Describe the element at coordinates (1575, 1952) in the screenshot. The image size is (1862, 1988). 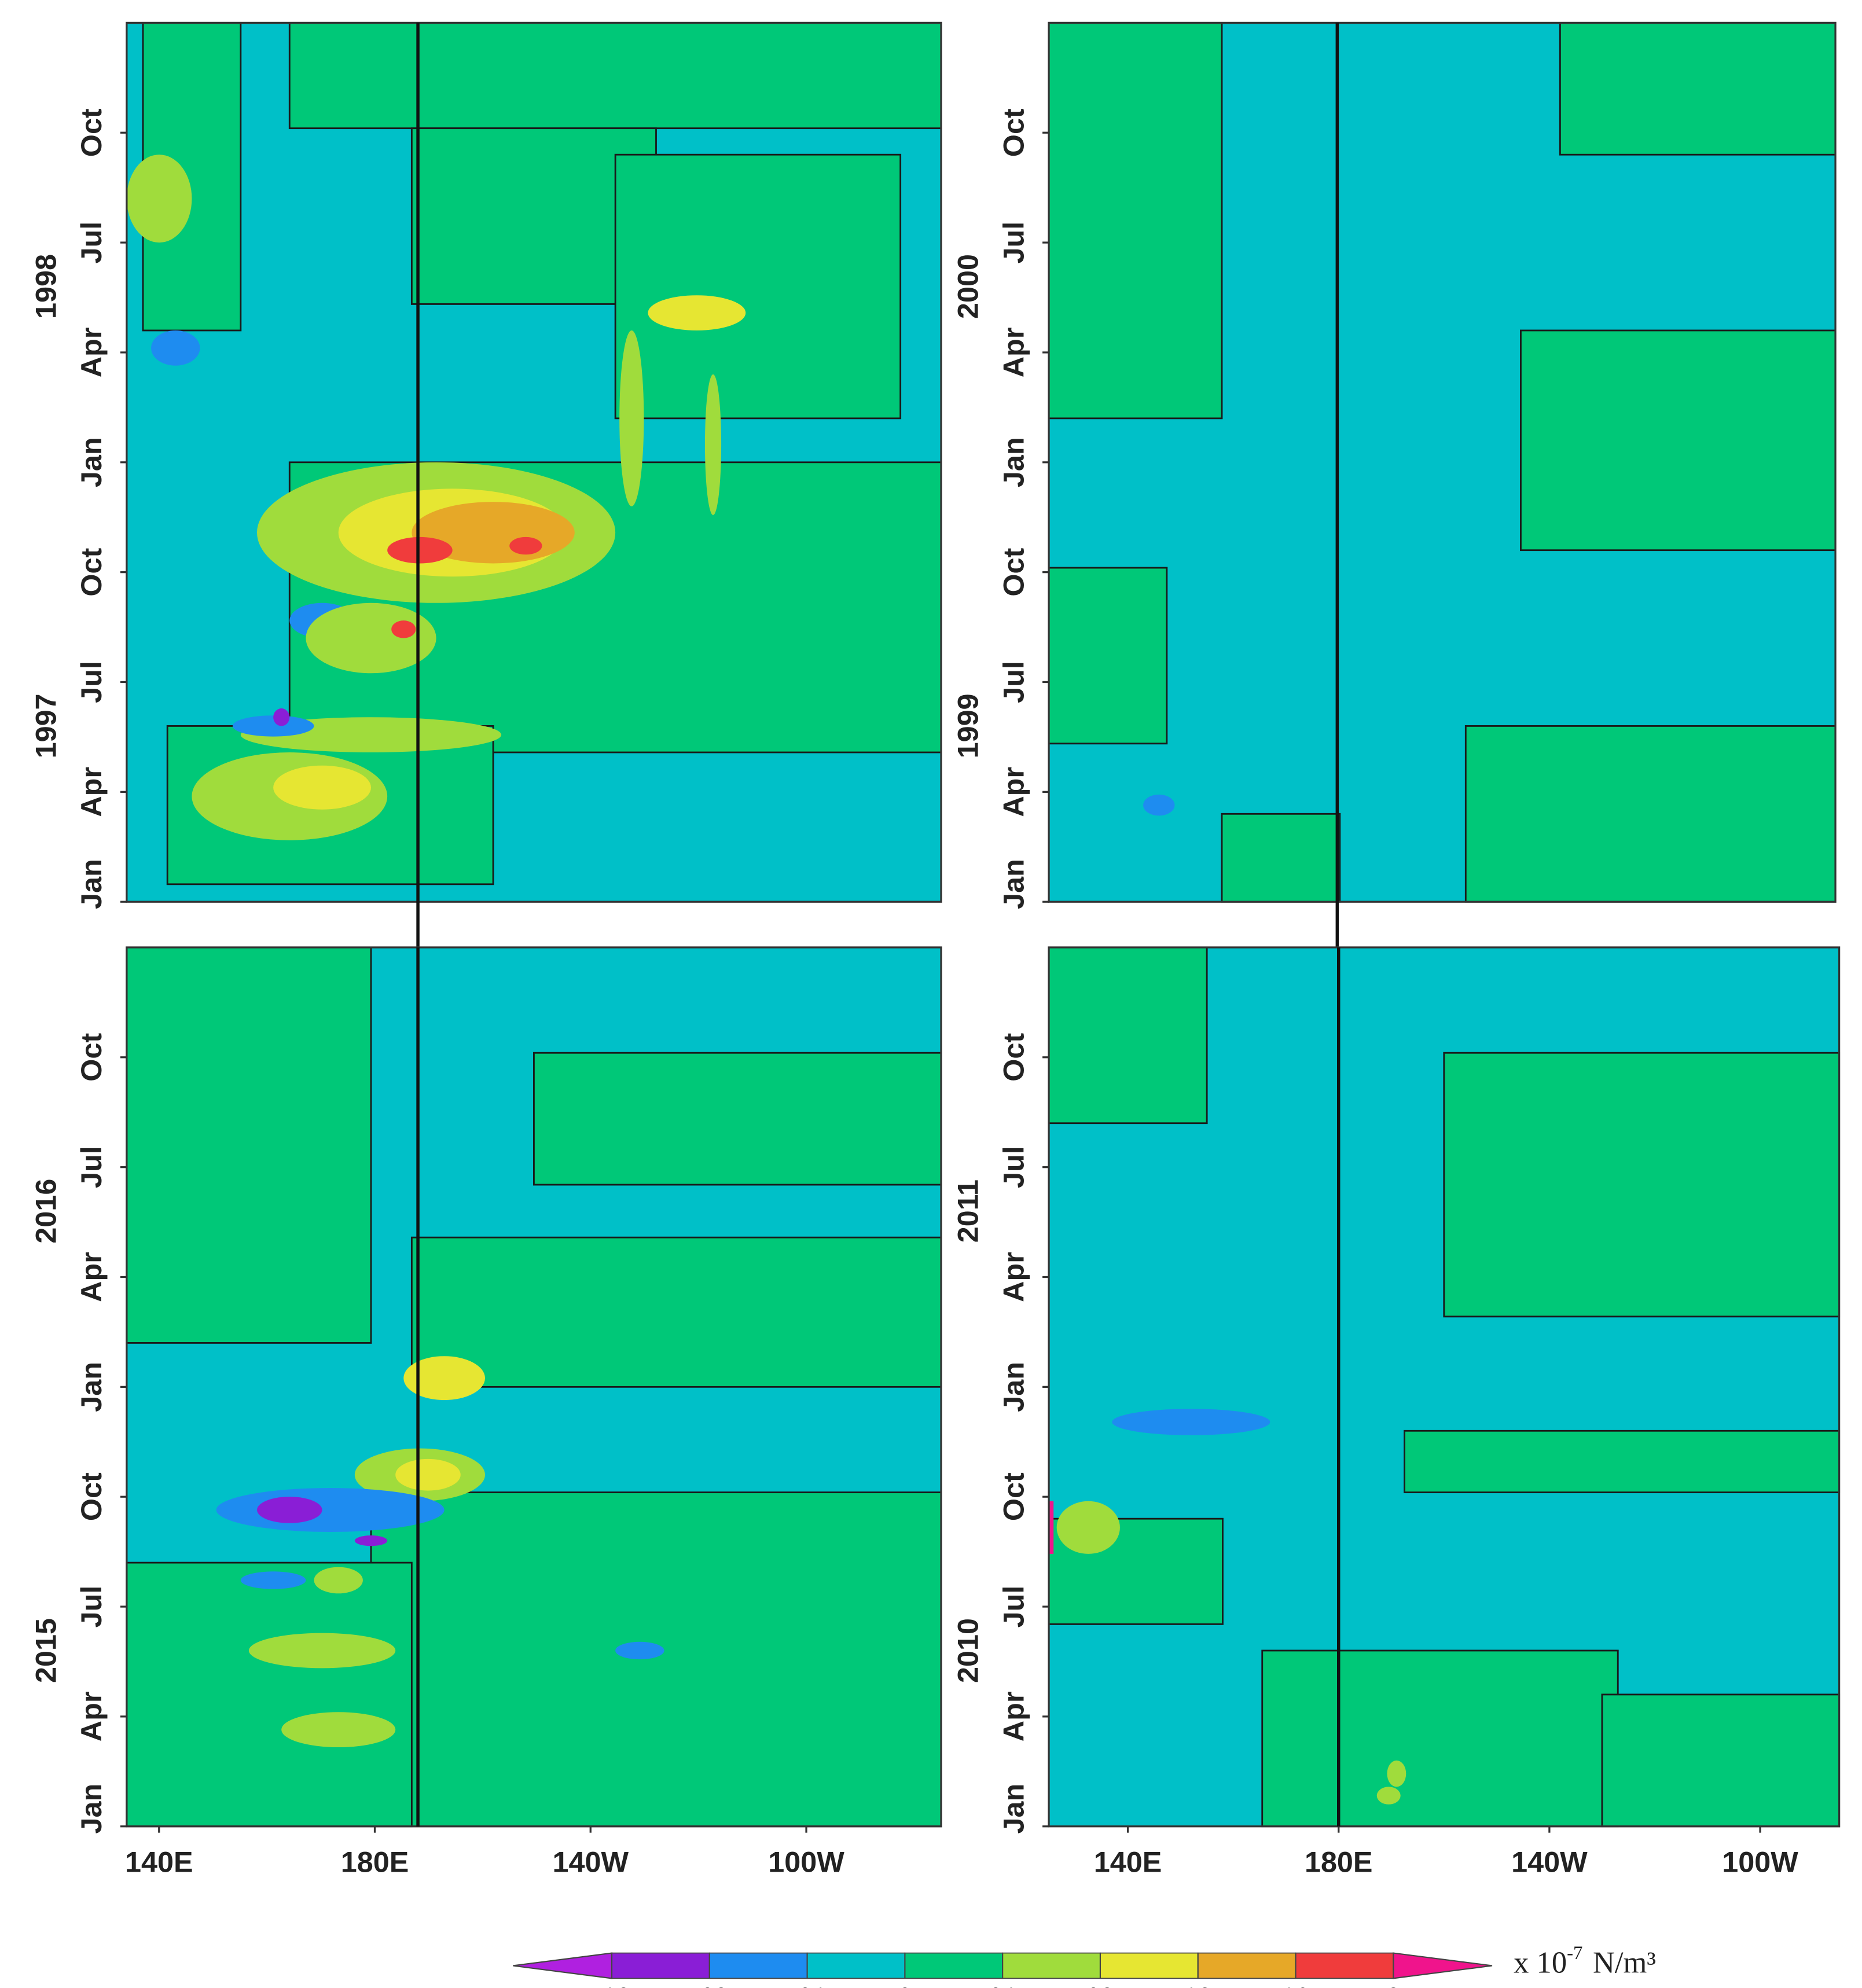
I see `unit-exponent: -7` at that location.